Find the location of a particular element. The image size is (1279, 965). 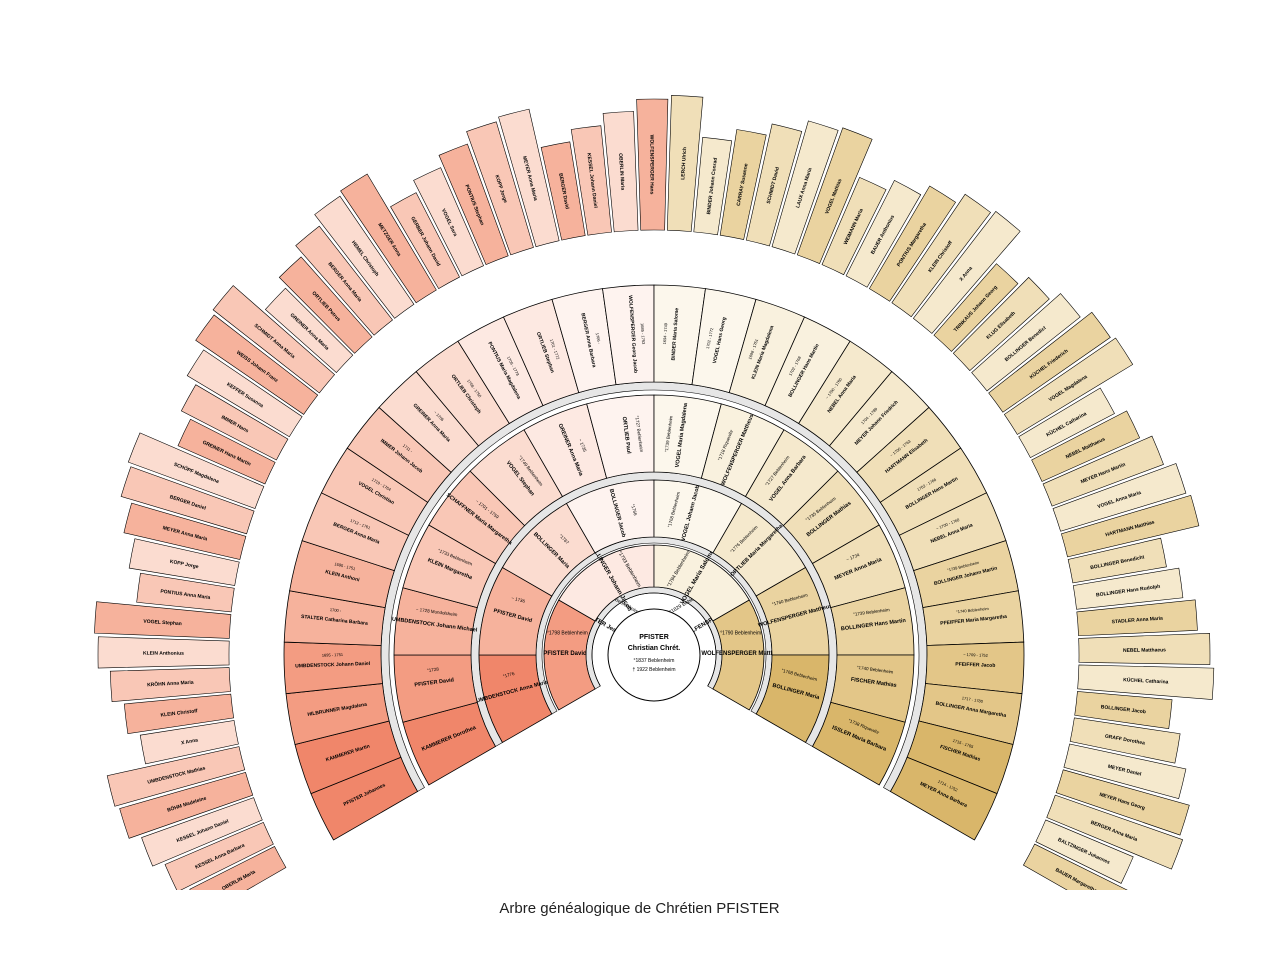

outer-ancestor-name: BOLLINGER Jacob is located at coordinates (1123, 709).